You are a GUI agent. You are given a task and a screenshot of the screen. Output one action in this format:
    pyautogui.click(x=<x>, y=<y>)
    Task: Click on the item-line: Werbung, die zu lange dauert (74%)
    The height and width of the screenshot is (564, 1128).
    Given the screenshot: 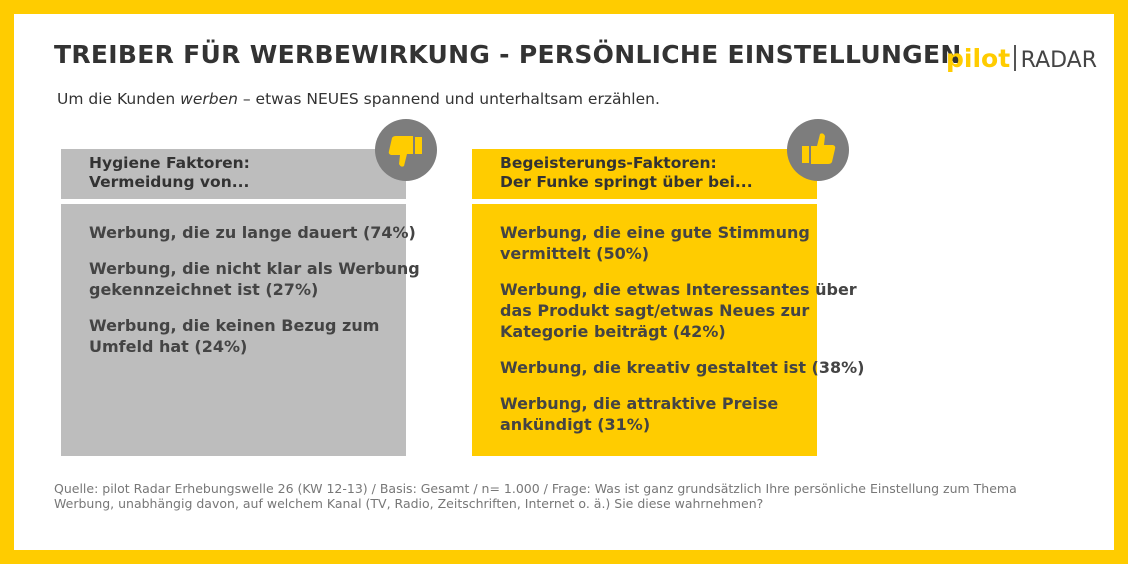 What is the action you would take?
    pyautogui.click(x=252, y=232)
    